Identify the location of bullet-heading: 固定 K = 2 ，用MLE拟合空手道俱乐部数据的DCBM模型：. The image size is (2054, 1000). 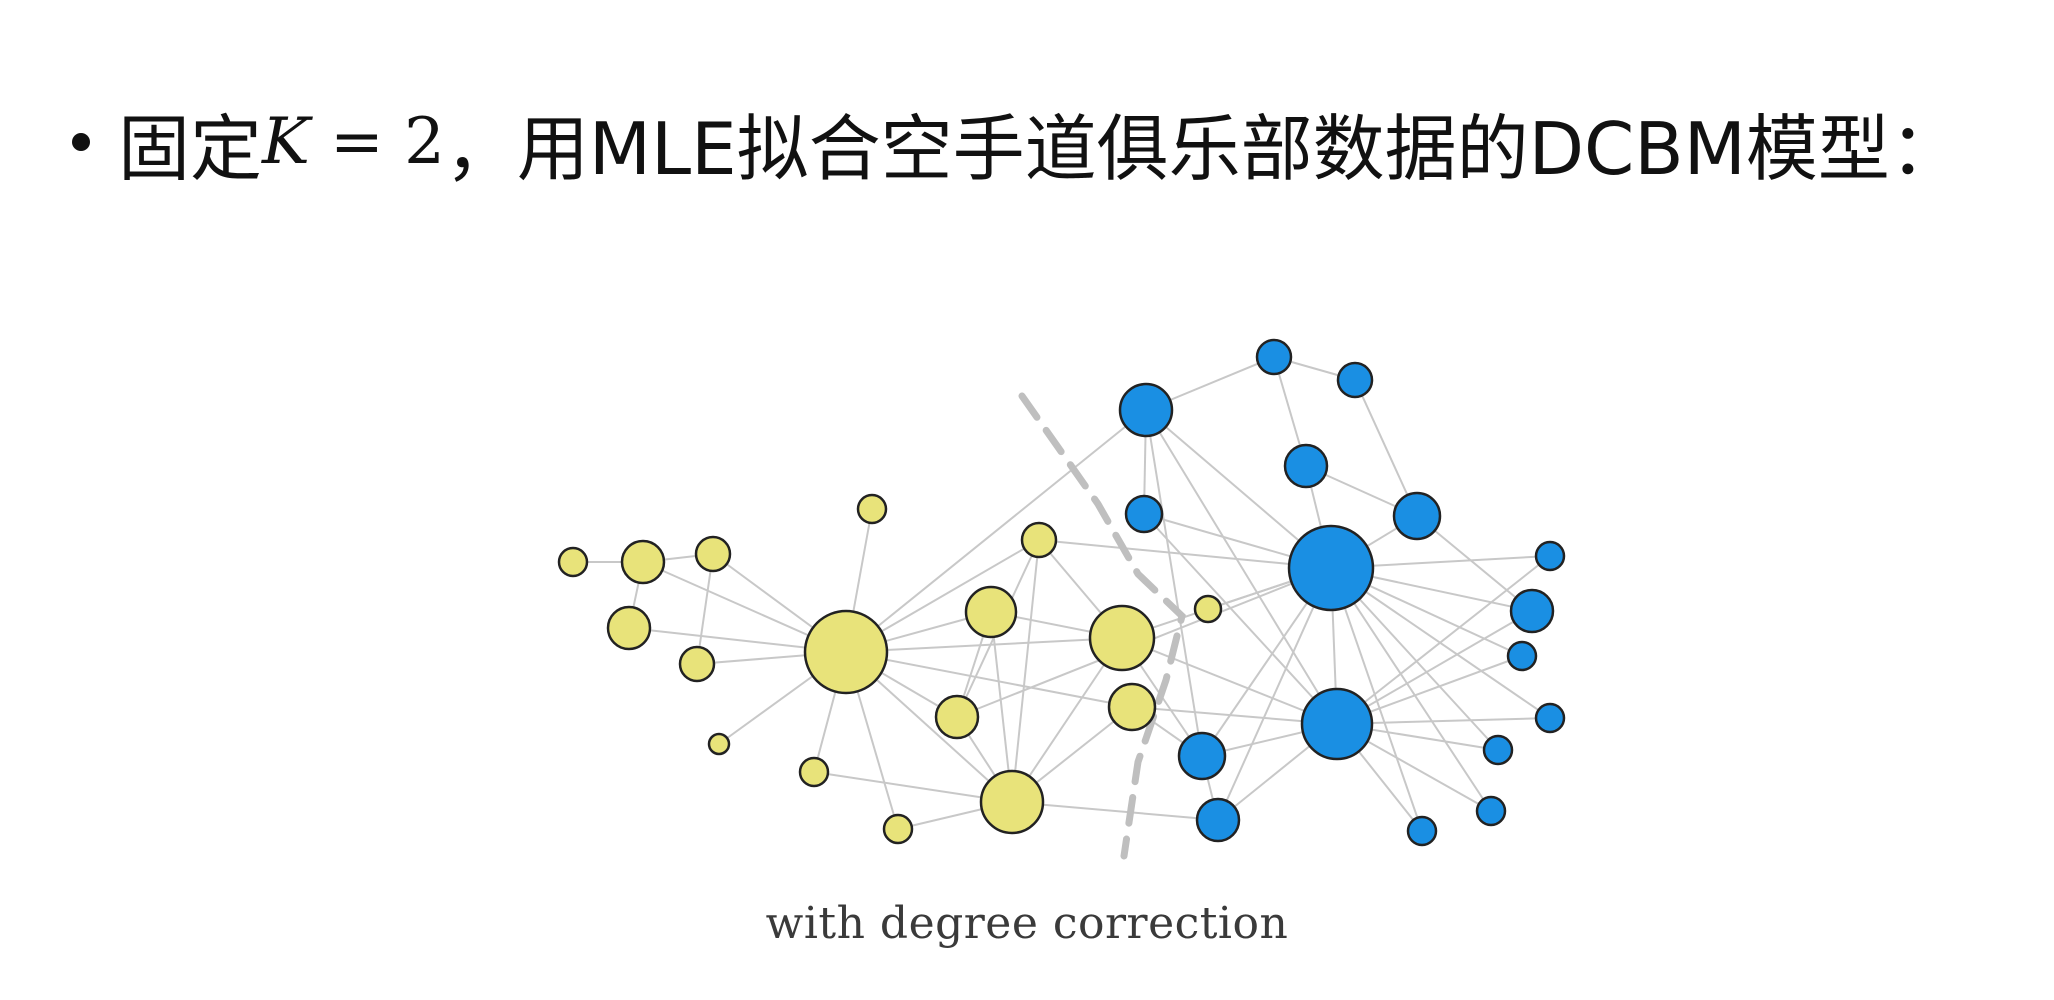
(1017, 142).